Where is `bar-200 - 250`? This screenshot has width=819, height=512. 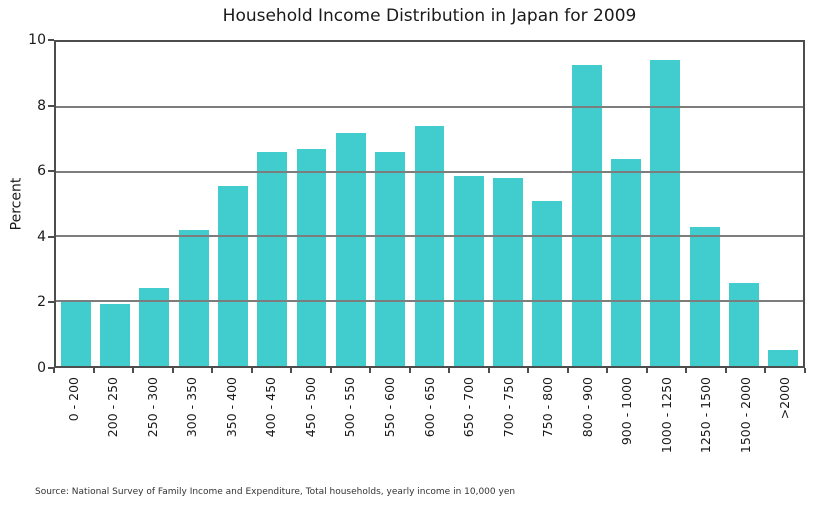
bar-200 - 250 is located at coordinates (115, 335).